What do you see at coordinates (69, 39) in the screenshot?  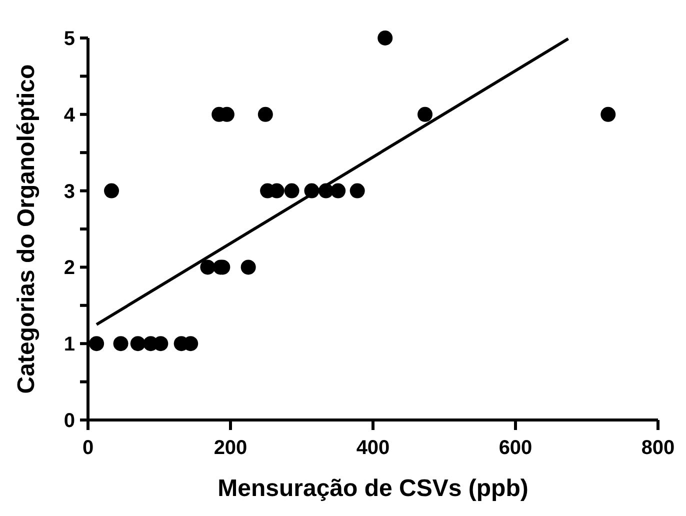 I see `y-tick-label: 5` at bounding box center [69, 39].